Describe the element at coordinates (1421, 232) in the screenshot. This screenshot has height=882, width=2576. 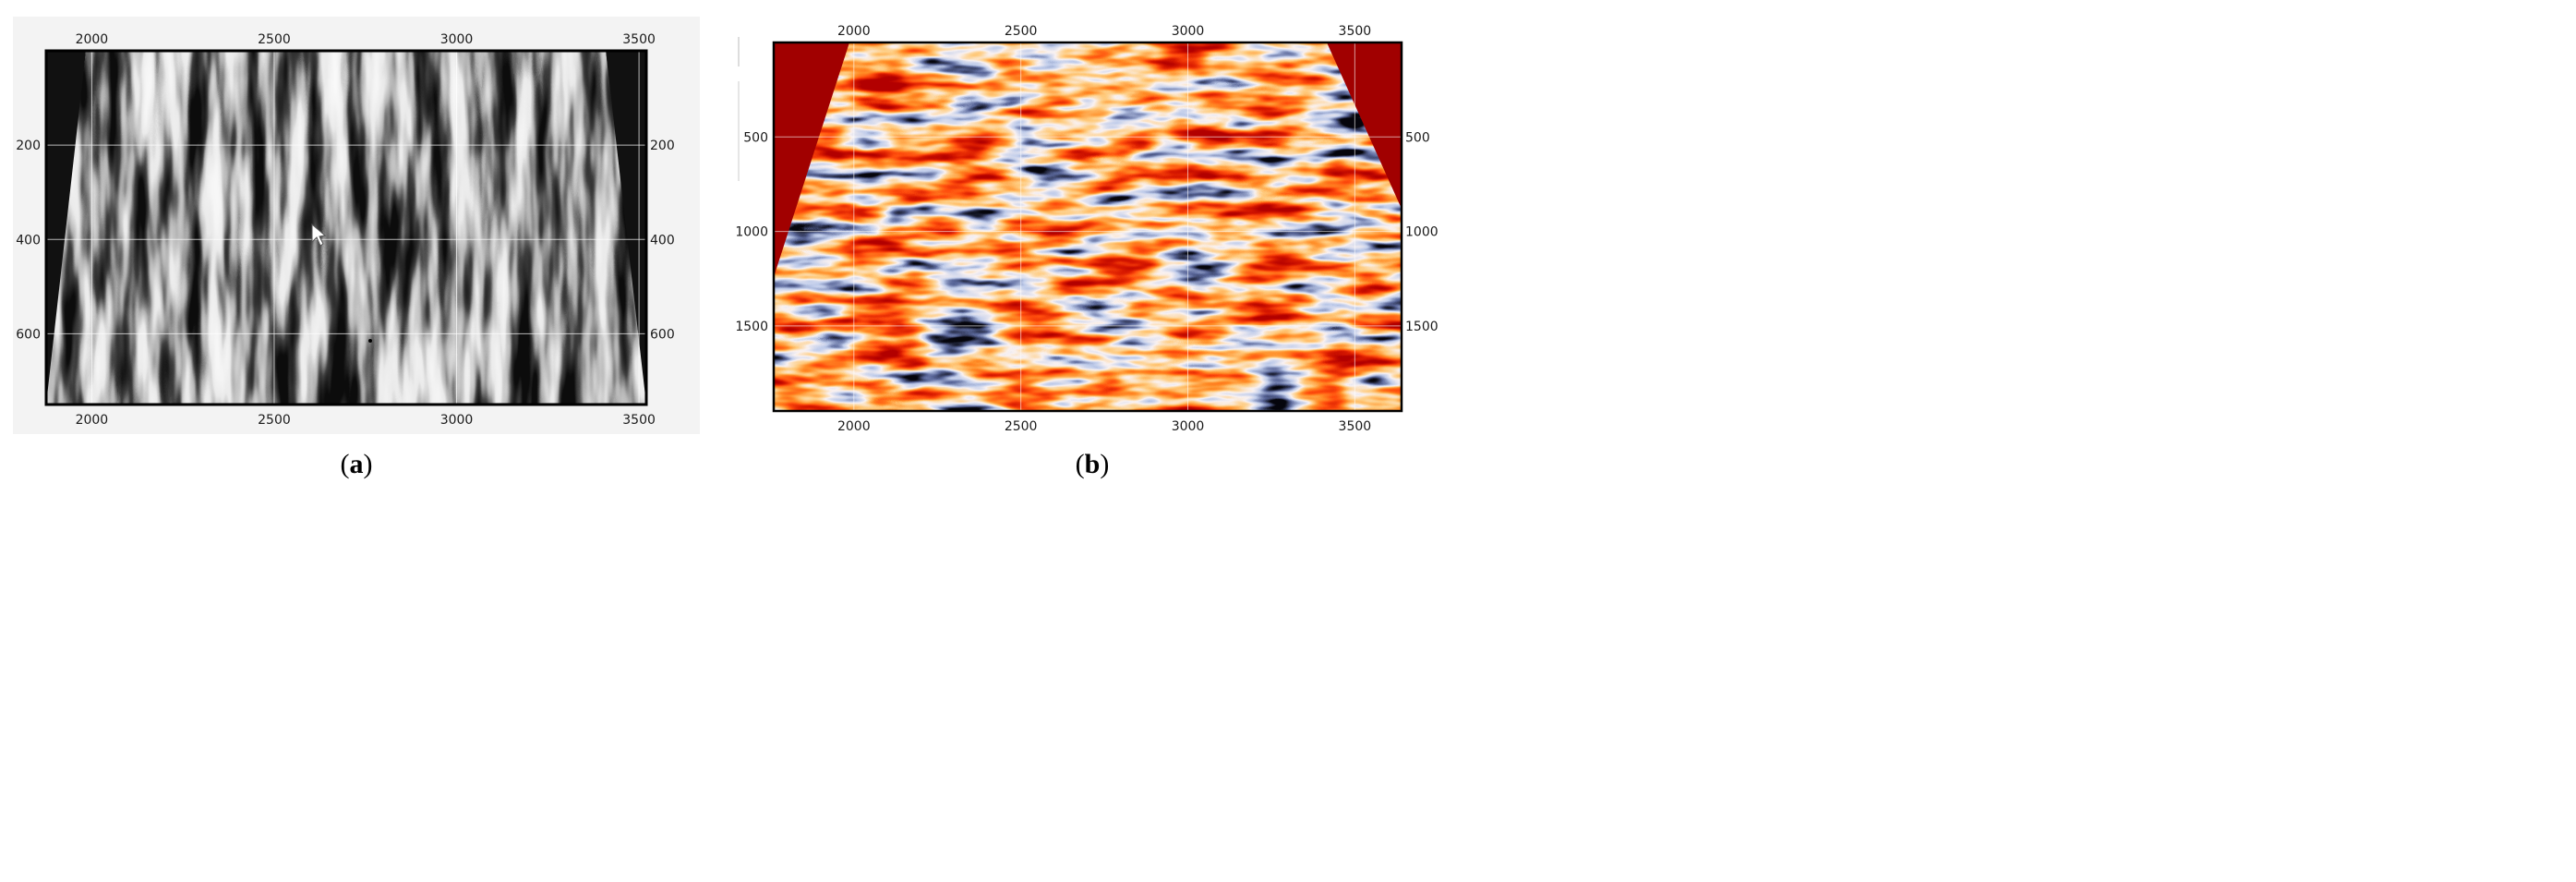
I see `y-tick-label-right: 1000` at that location.